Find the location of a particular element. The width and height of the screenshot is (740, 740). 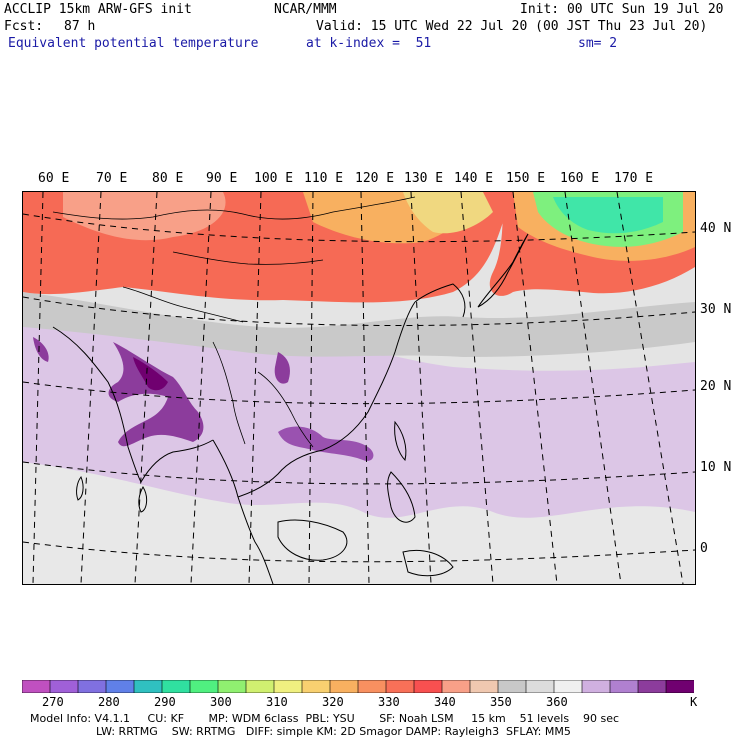

equatorial-field is located at coordinates (359, 523).